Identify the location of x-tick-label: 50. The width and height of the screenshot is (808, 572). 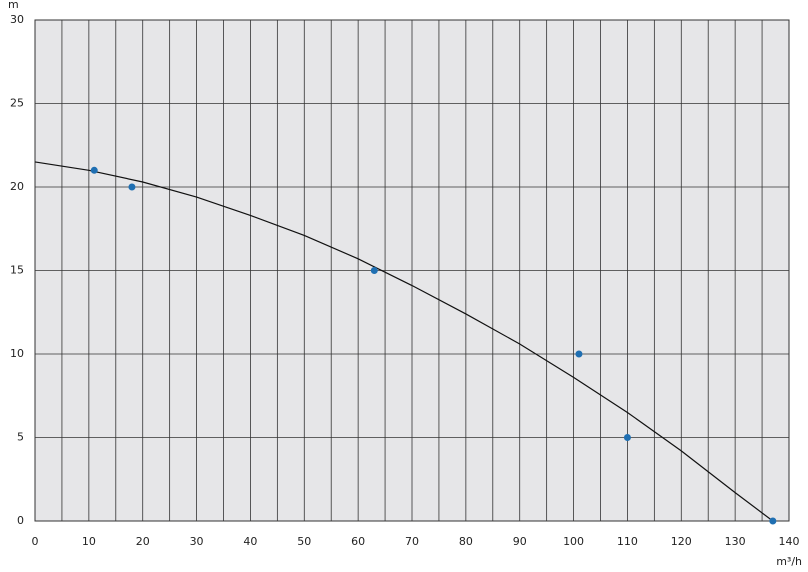
(304, 541).